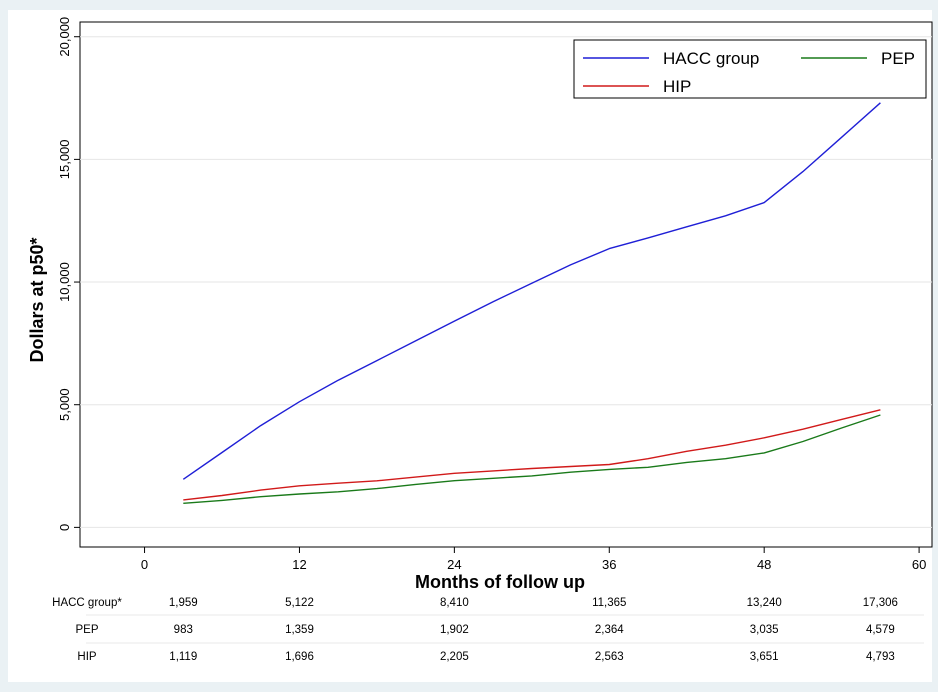 This screenshot has width=938, height=692. I want to click on y-axis-ticks: 0 5,000 10,000 15,000 20,000, so click(68, 274).